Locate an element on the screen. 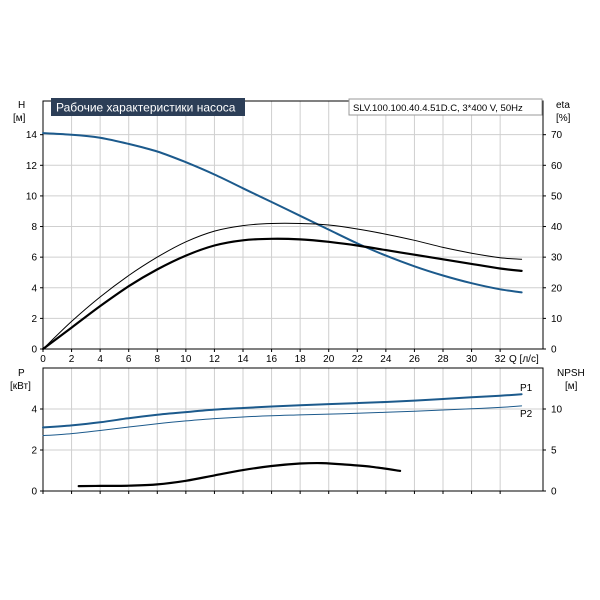  x-tick-label: 16 is located at coordinates (272, 359).